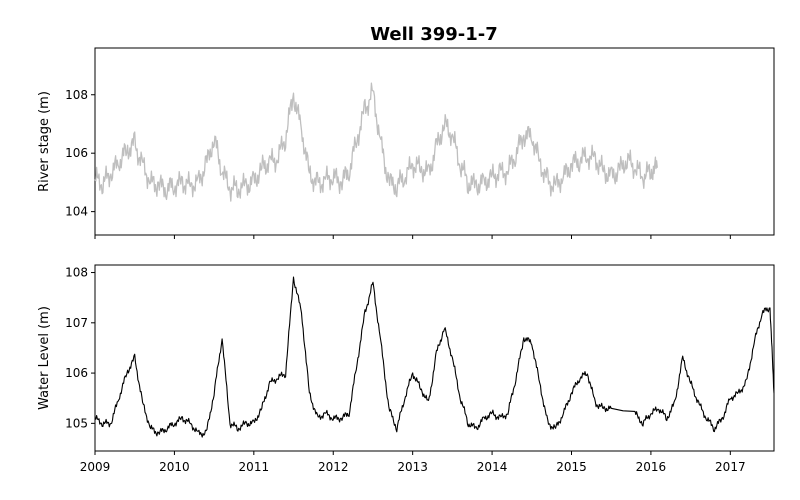 This screenshot has width=800, height=500. Describe the element at coordinates (651, 467) in the screenshot. I see `water-level-xtick-label: 2016` at that location.